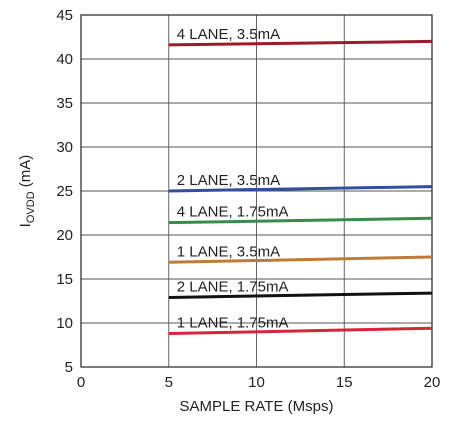 Image resolution: width=456 pixels, height=423 pixels. I want to click on x-tick-label: 15, so click(344, 382).